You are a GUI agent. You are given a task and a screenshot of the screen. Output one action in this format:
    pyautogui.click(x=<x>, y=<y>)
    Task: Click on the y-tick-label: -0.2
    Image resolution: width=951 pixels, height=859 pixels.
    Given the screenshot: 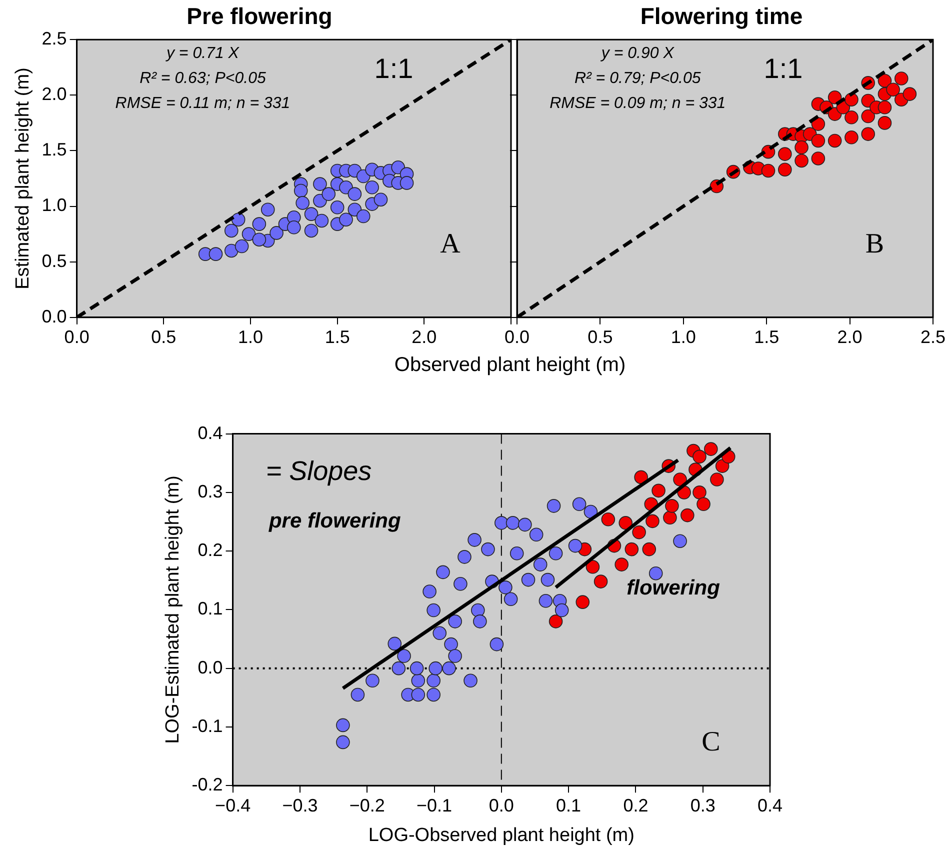 What is the action you would take?
    pyautogui.click(x=207, y=784)
    